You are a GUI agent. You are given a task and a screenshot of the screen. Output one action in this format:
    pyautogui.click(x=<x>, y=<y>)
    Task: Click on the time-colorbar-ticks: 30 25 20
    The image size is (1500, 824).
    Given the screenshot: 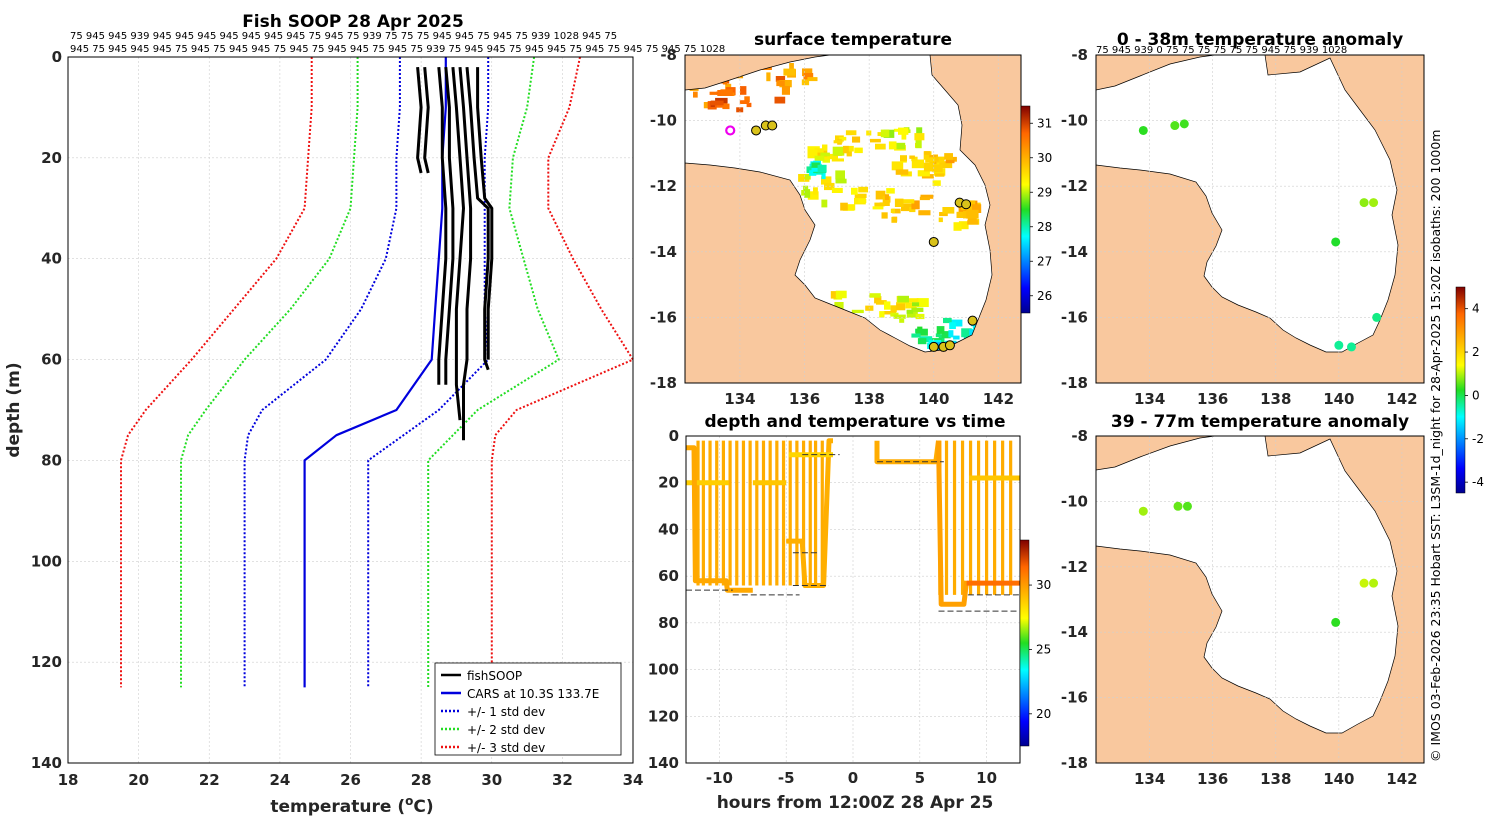 What is the action you would take?
    pyautogui.click(x=1040, y=649)
    